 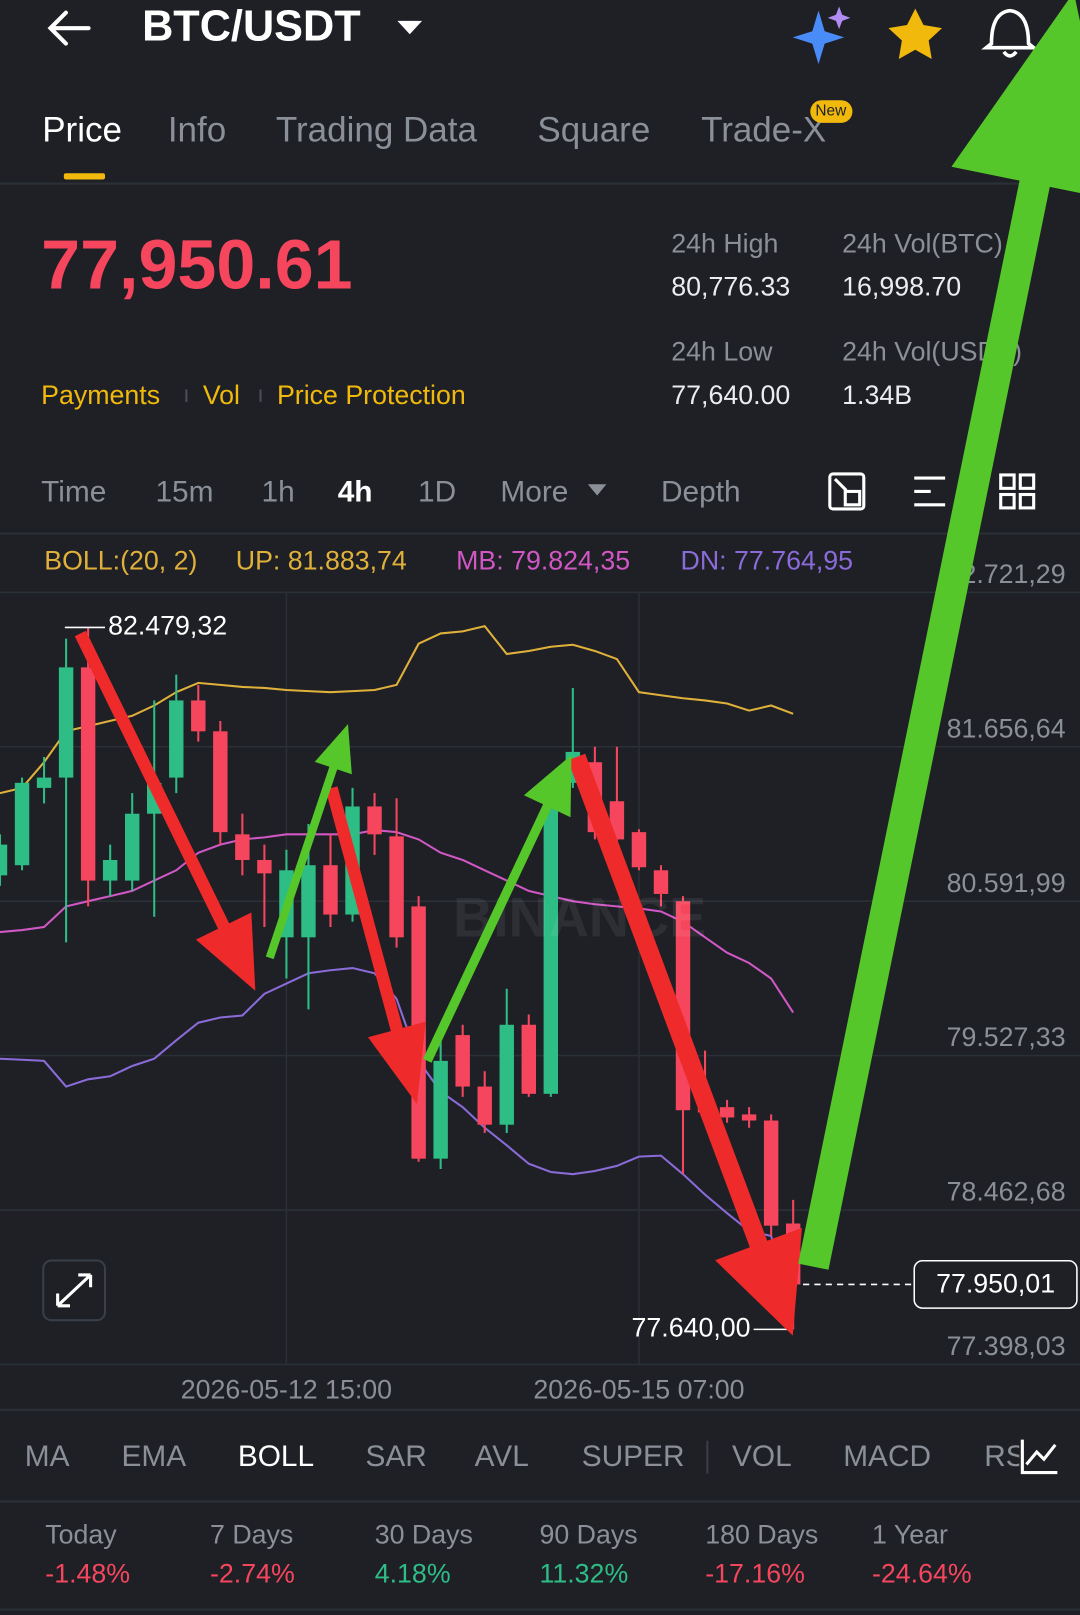 I want to click on interval-bar: Time 15m 1h 4h 1D More Depth, so click(x=390, y=491).